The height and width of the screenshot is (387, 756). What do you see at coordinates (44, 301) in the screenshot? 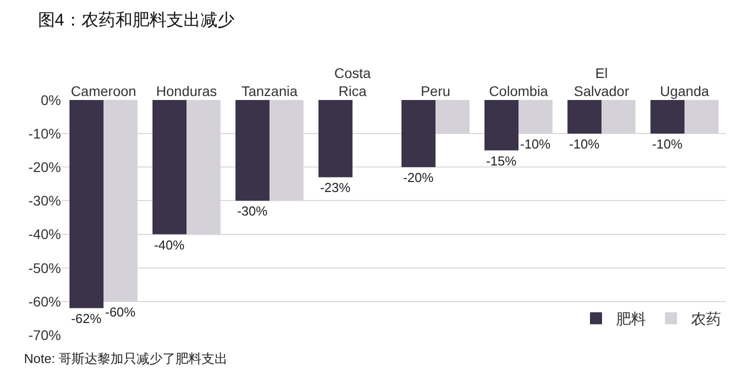
I see `y-tick-label: -60%` at bounding box center [44, 301].